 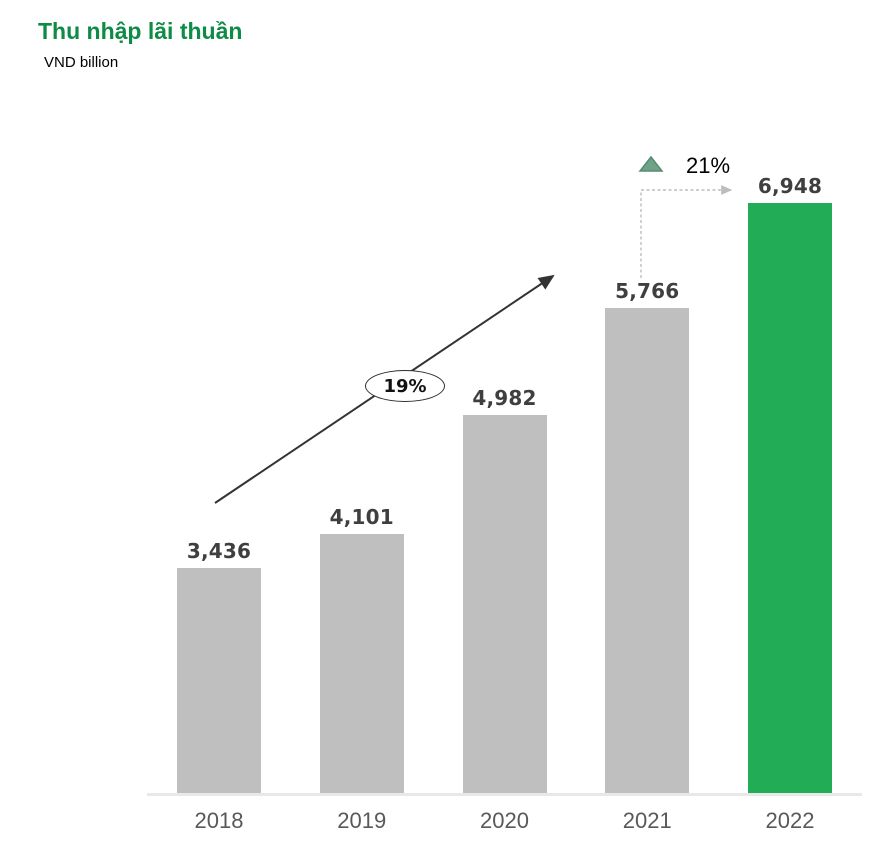 I want to click on chart-subtitle: VND billion, so click(x=81, y=62).